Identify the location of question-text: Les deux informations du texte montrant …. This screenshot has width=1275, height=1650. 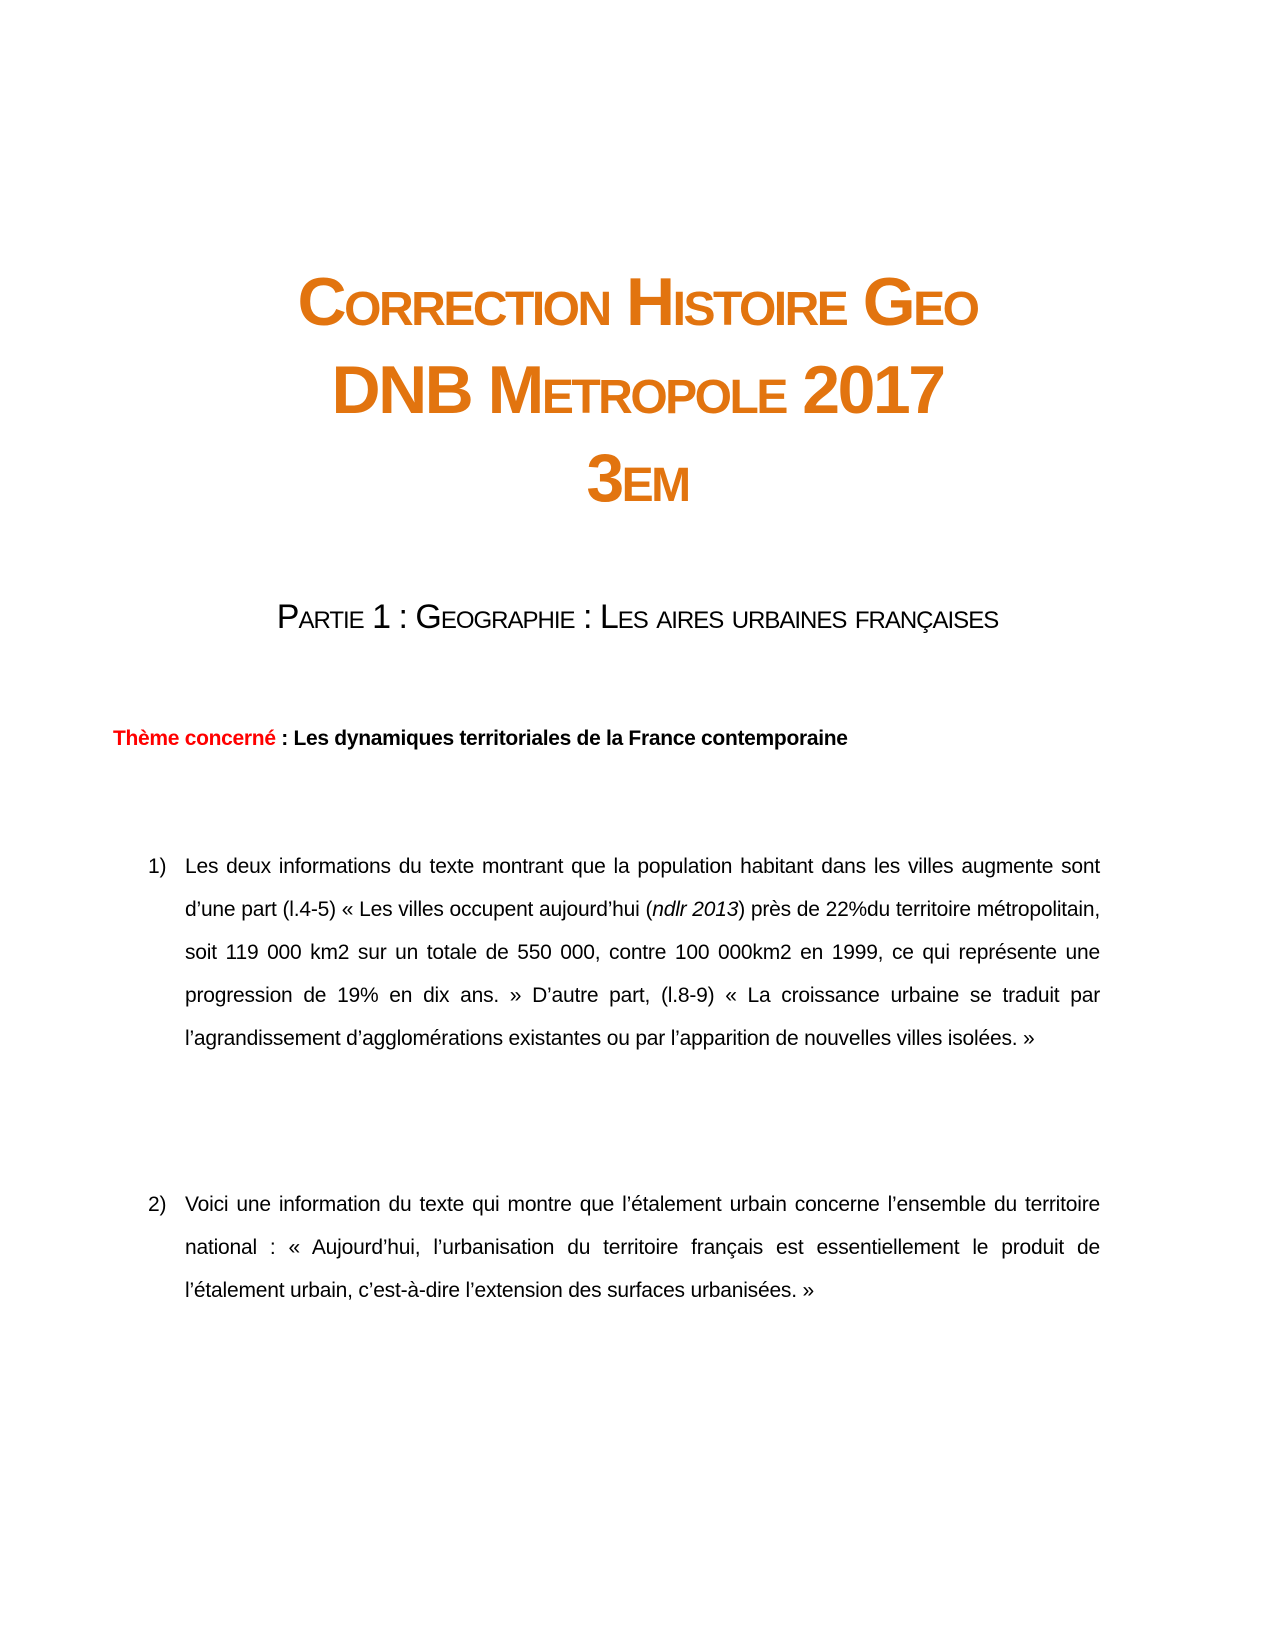
(642, 888).